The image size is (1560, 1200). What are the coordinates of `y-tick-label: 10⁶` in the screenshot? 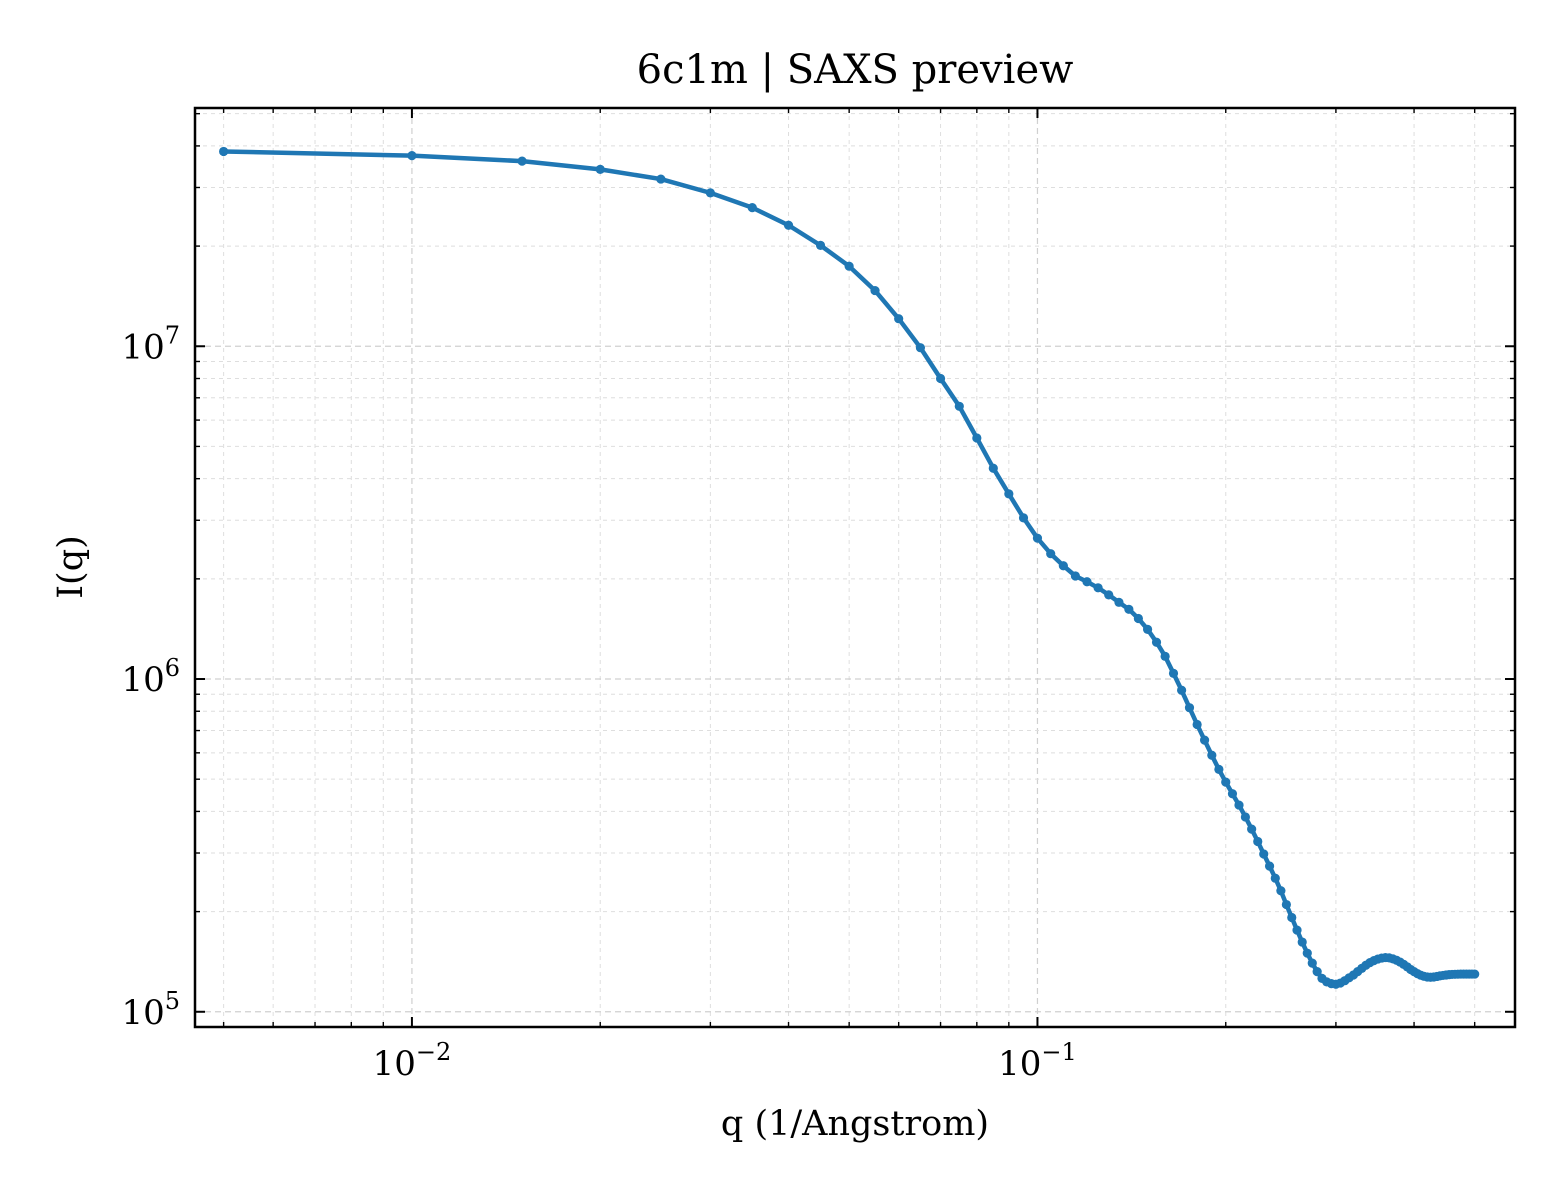 It's located at (150, 677).